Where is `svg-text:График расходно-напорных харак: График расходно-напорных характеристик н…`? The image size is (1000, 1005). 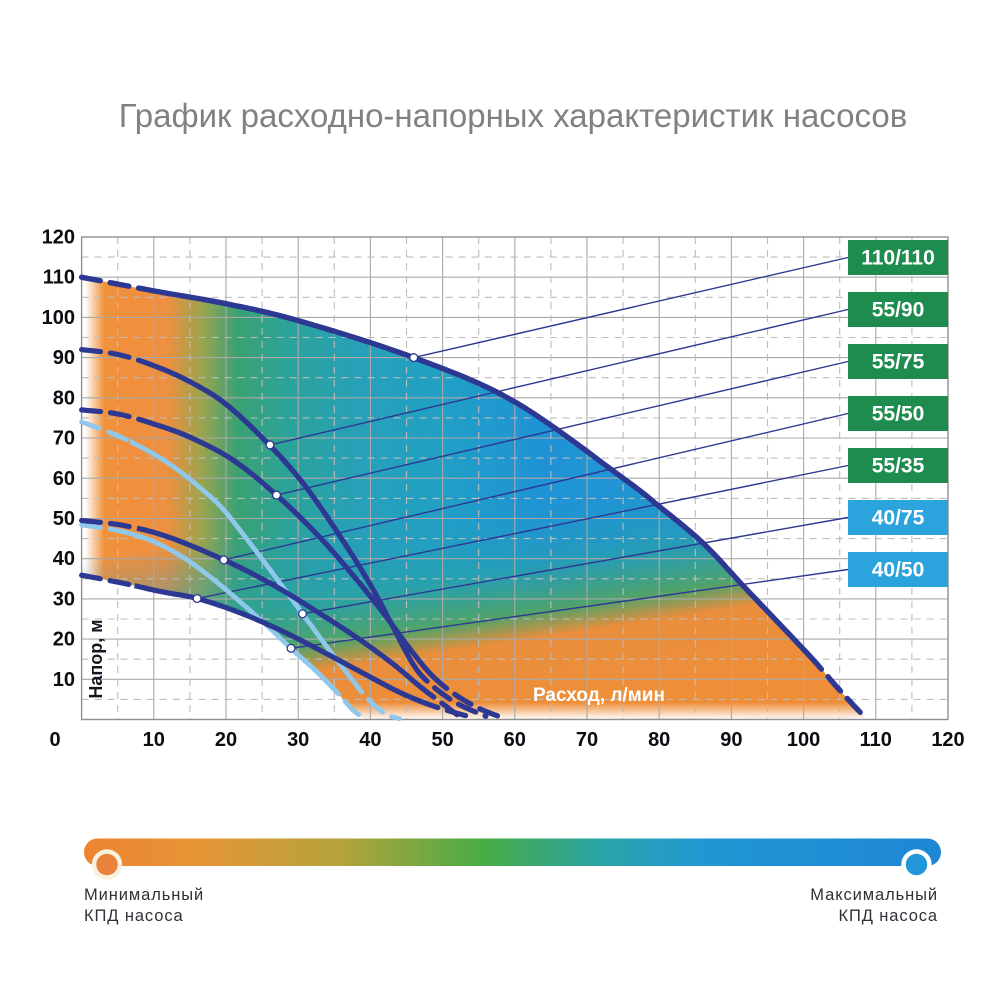
svg-text:График расходно-напорных харак: График расходно-напорных характеристик н… is located at coordinates (513, 115).